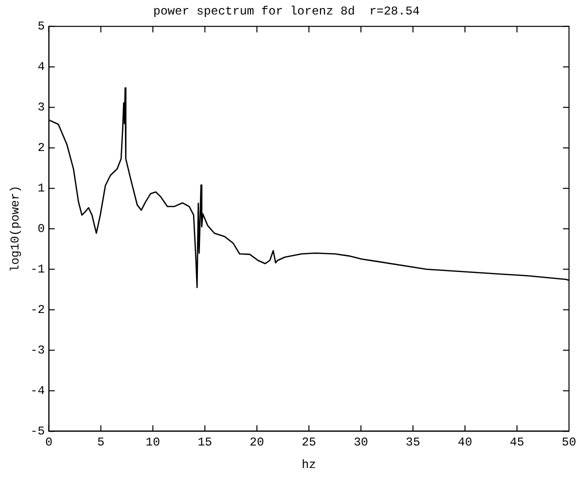 Image resolution: width=581 pixels, height=478 pixels. Describe the element at coordinates (41, 148) in the screenshot. I see `y-tick-label: 2` at that location.